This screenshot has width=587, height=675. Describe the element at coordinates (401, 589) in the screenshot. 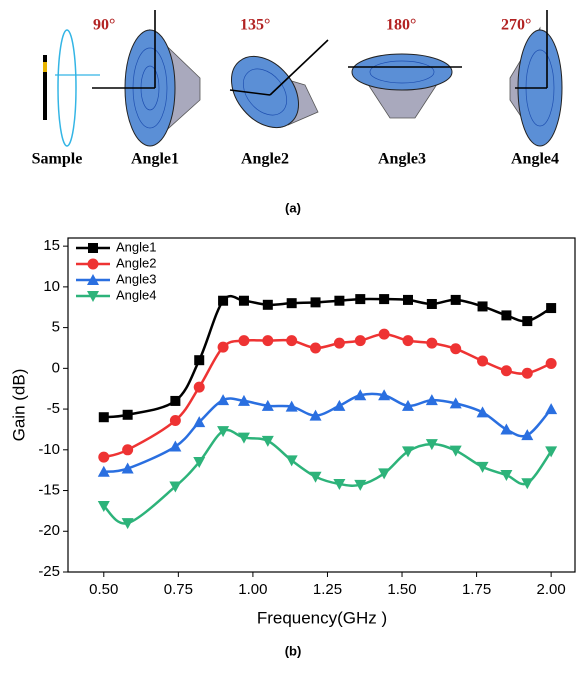

I see `x-tick-label: 1.50` at that location.